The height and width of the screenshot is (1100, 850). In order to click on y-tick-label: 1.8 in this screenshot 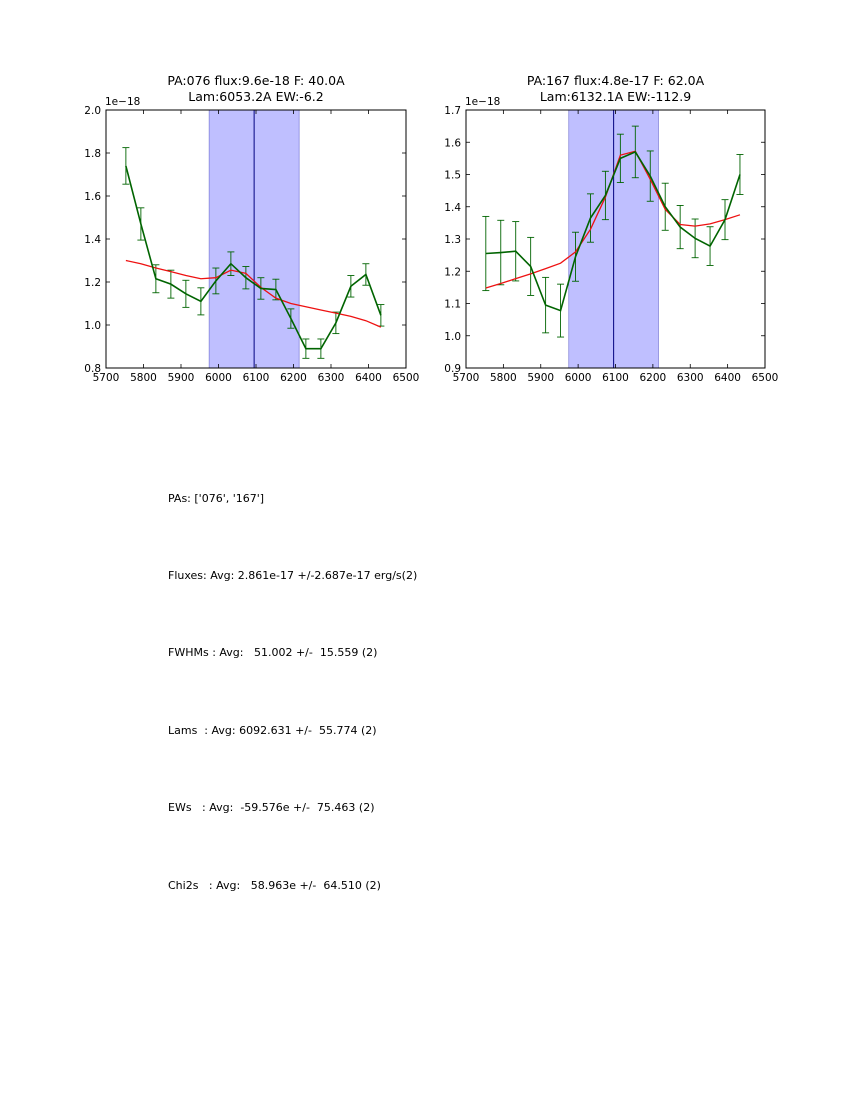, I will do `click(92, 154)`.